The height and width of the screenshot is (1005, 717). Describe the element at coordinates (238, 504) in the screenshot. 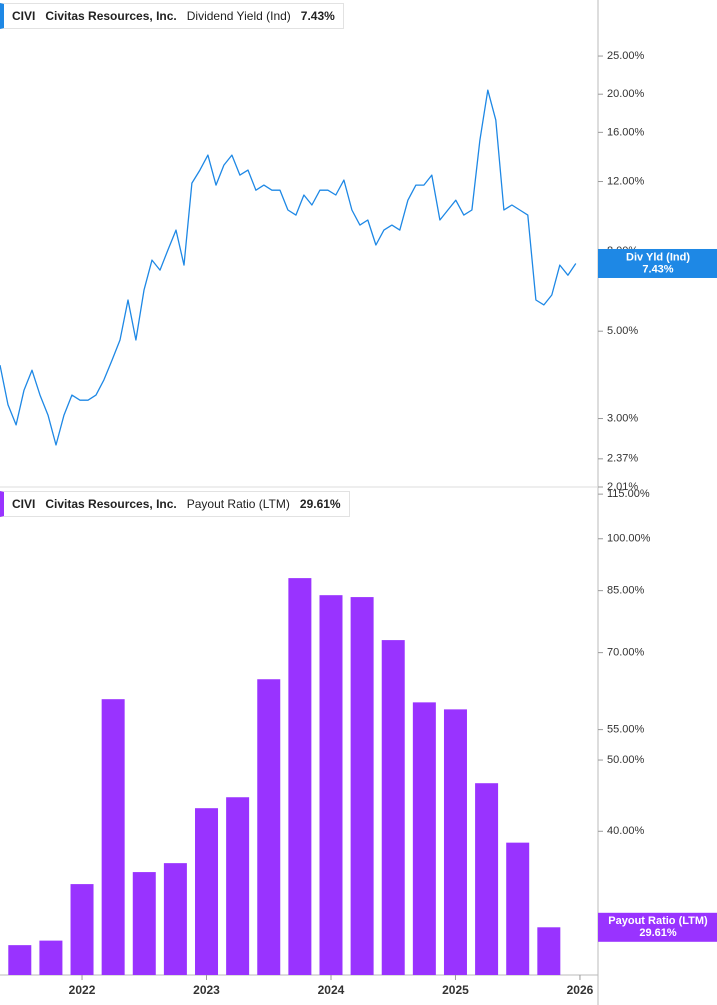

I see `chart-title: Payout Ratio (LTM)` at that location.